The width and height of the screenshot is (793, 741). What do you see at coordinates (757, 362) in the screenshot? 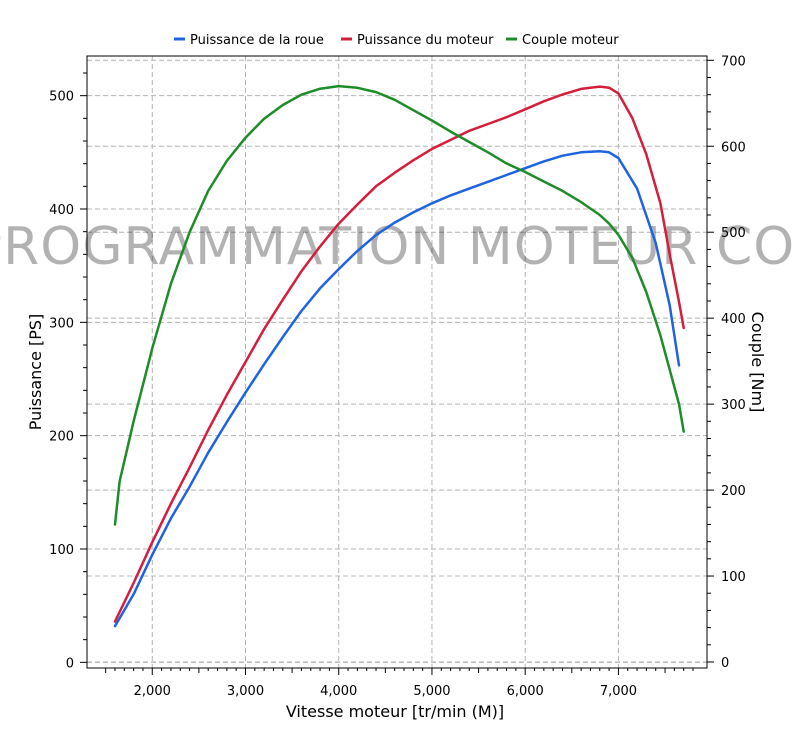
I see `y-axis-right-title: Couple [Nm]` at bounding box center [757, 362].